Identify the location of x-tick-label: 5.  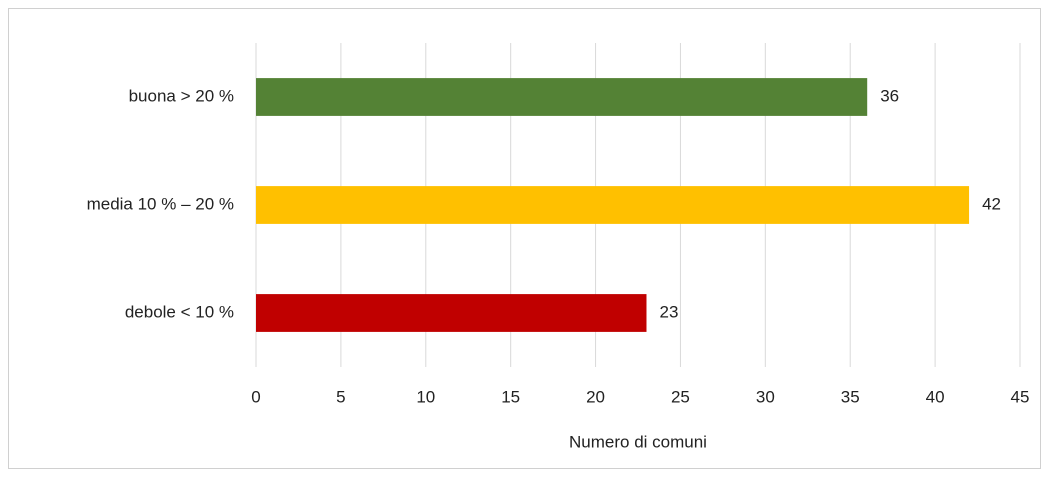
(340, 396).